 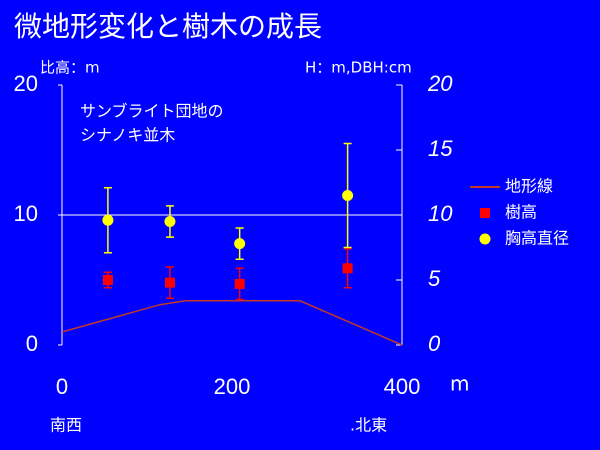 I want to click on chart-title: 微地形変化と樹木の成長, so click(x=168, y=26).